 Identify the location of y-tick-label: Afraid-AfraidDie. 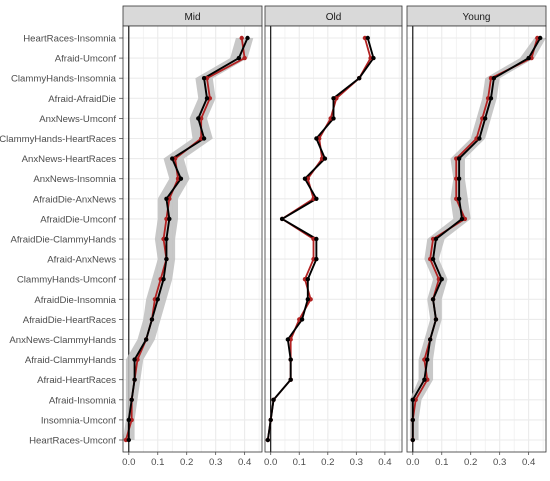
(82, 99).